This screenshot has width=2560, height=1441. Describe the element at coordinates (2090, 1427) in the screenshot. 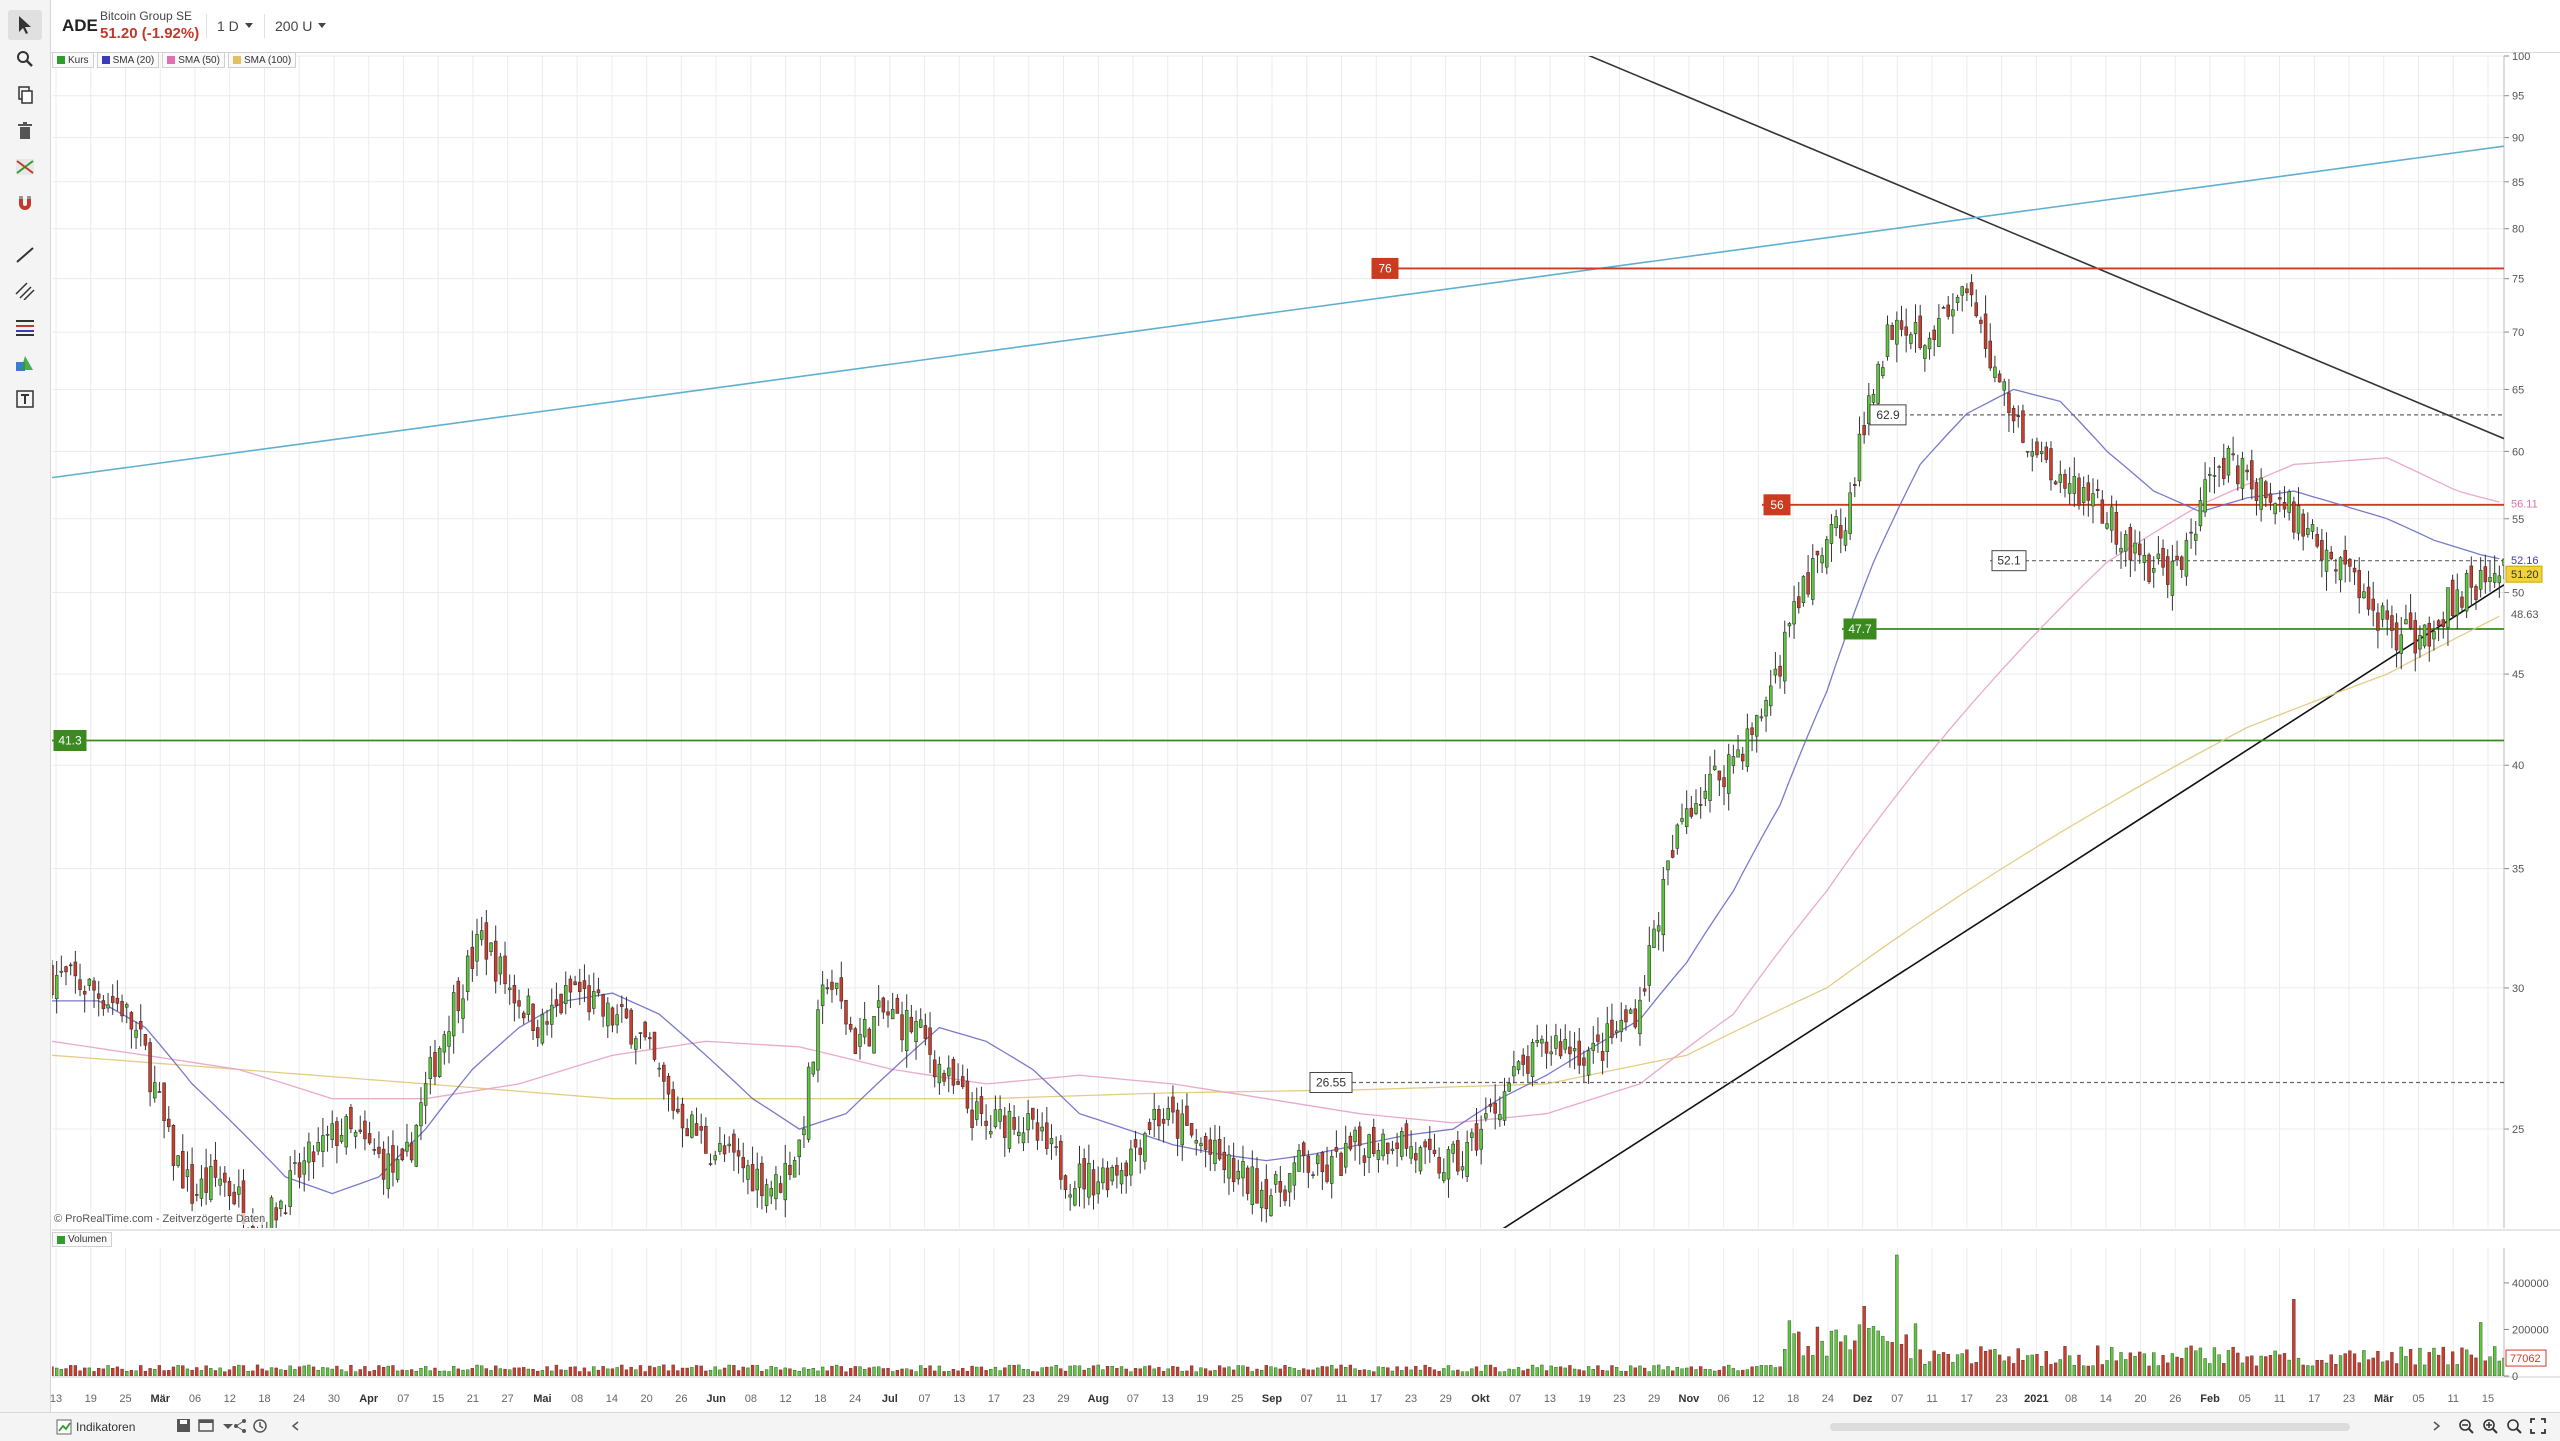

I see `time-scrollbar` at that location.